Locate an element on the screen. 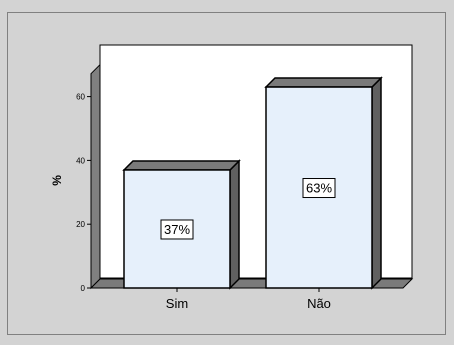  data-label: 37% is located at coordinates (177, 229).